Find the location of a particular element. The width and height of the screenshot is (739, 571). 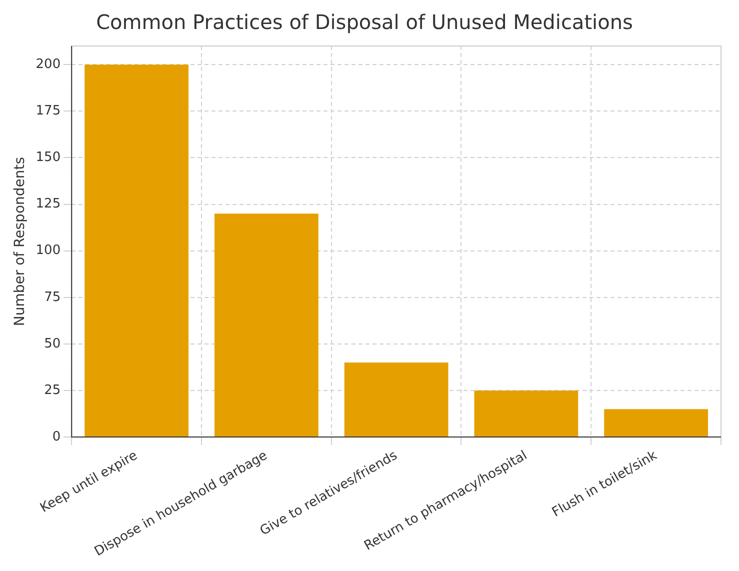

y-tick-label: 25 is located at coordinates (52, 390).